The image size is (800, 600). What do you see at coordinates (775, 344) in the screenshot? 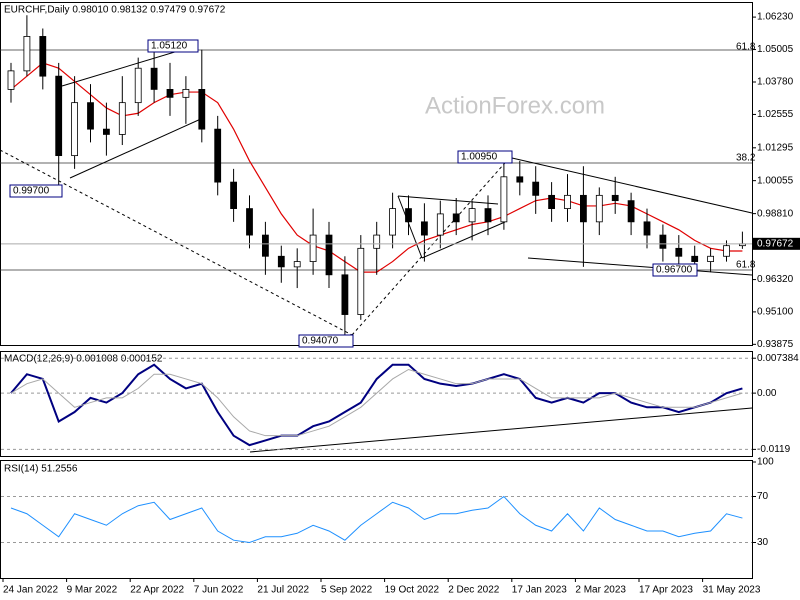
I see `y-tick-label: 0.93875` at bounding box center [775, 344].